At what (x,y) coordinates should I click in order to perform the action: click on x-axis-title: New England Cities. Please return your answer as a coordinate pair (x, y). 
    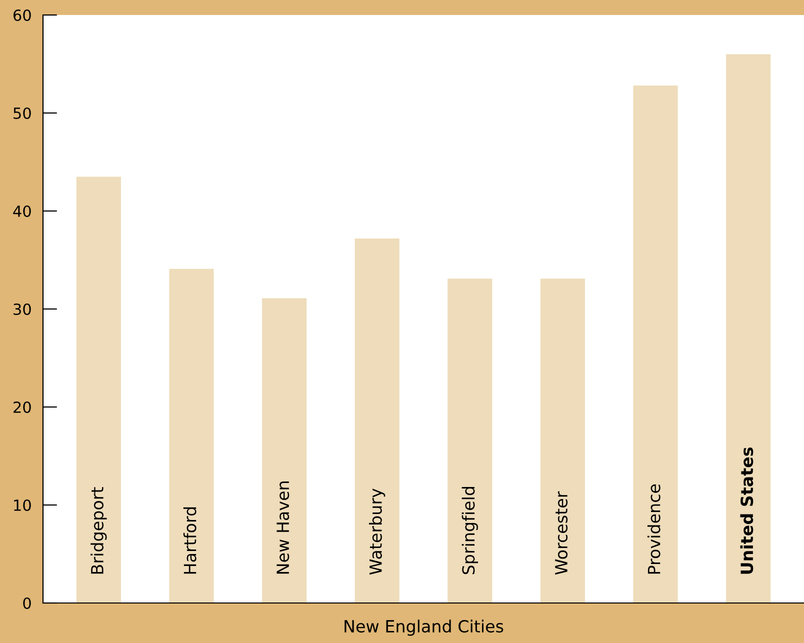
    Looking at the image, I should click on (424, 628).